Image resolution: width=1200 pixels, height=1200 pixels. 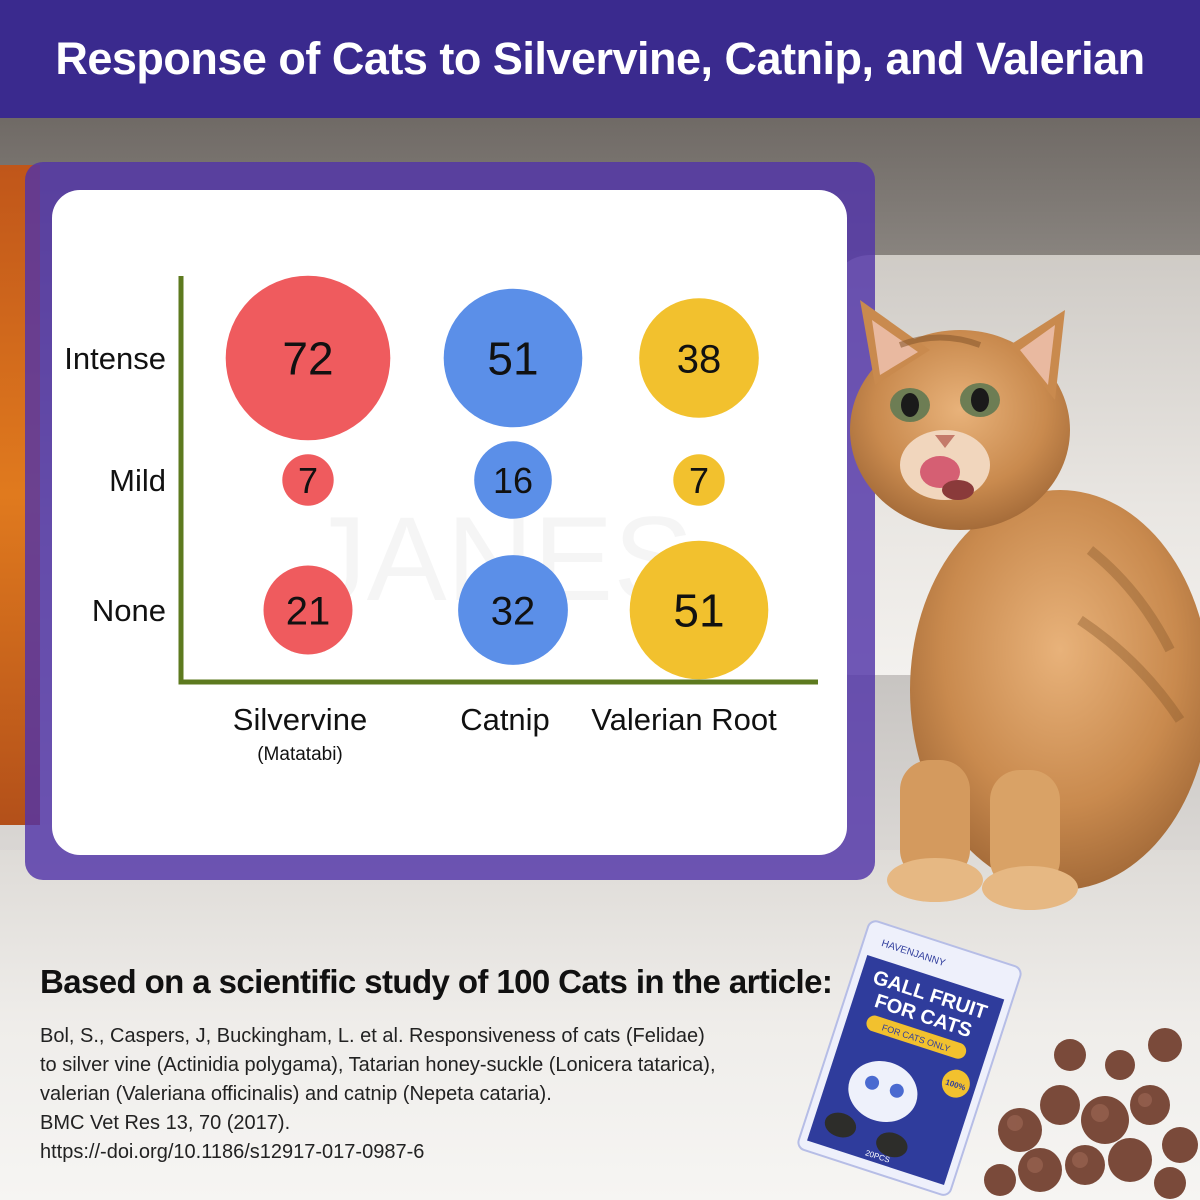 I want to click on bubble-value-label: 72, so click(x=307, y=359).